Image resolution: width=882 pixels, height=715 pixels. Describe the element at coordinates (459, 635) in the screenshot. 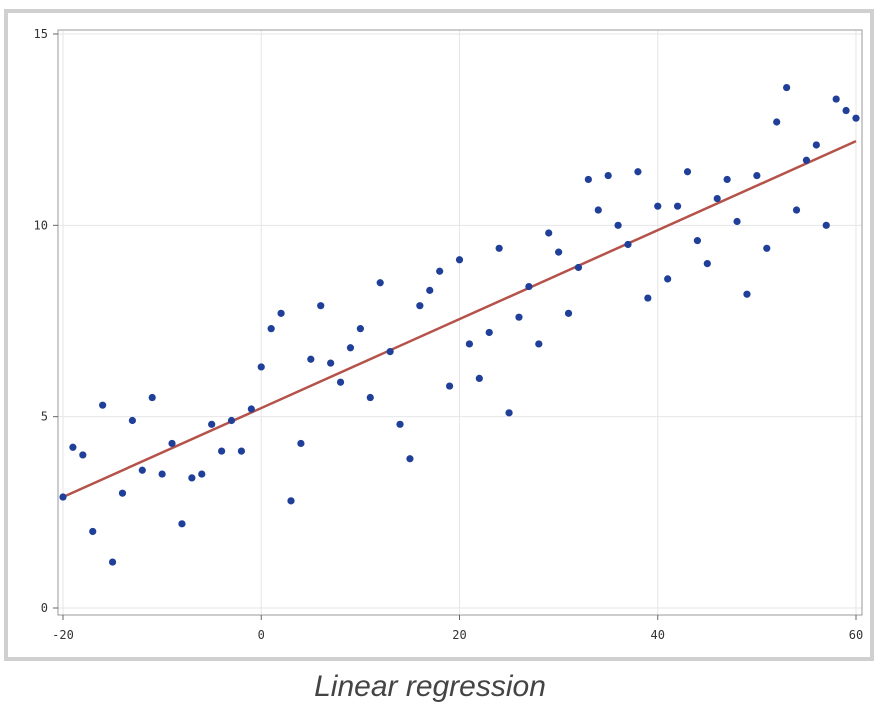

I see `x-tick-label: 20` at that location.